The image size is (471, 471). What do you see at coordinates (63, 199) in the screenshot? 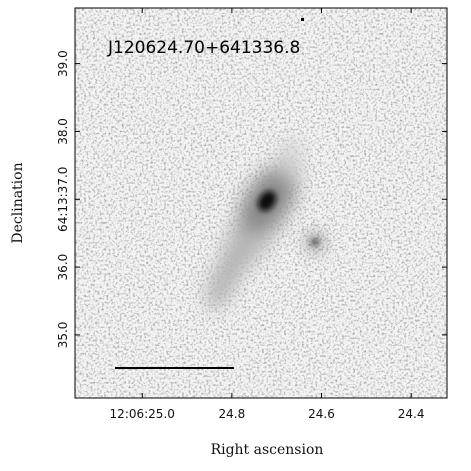
I see `y-tick-label: 64:13:37.0` at bounding box center [63, 199].